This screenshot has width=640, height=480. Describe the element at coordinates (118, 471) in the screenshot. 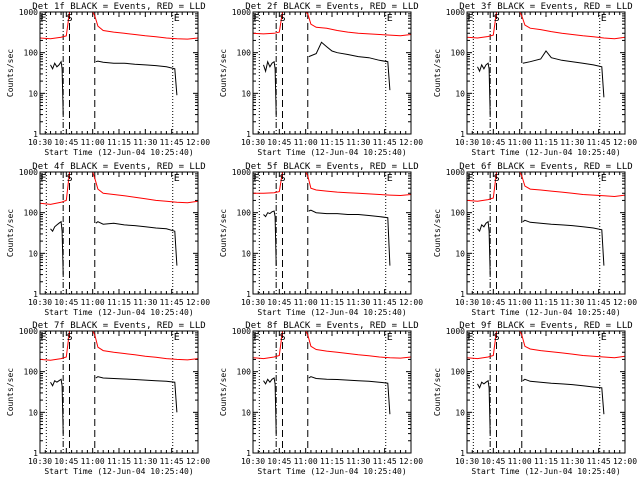

I see `x-axis-label: Start Time (12-Jun-04 10:25:40)` at that location.